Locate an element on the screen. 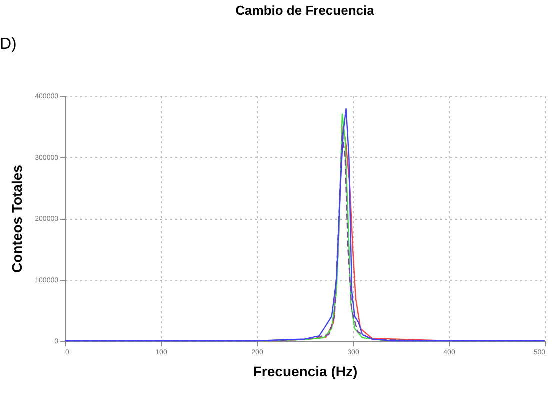 This screenshot has width=560, height=403. y-axis-title: Conteos Totales is located at coordinates (17, 218).